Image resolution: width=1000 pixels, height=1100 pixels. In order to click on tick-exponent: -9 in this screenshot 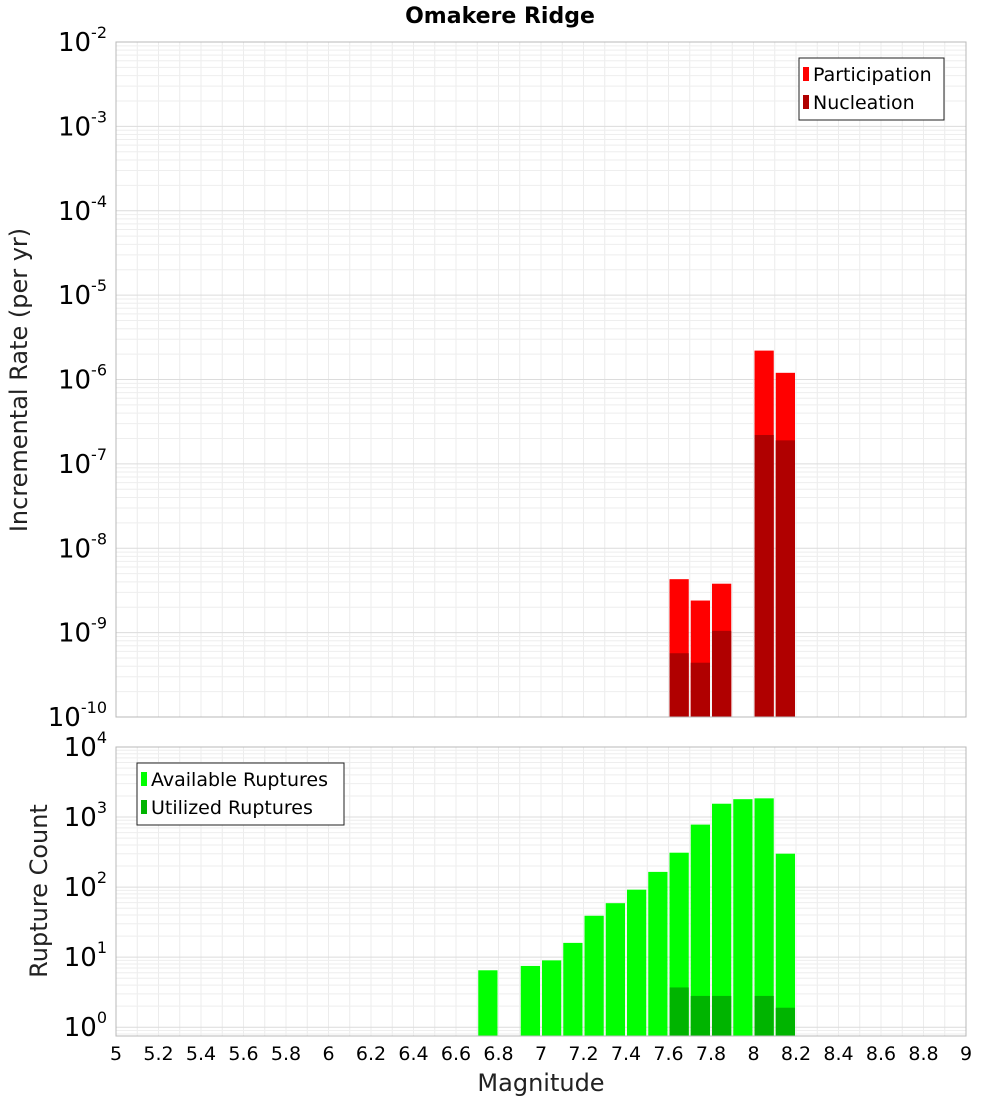, I will do `click(99, 623)`.